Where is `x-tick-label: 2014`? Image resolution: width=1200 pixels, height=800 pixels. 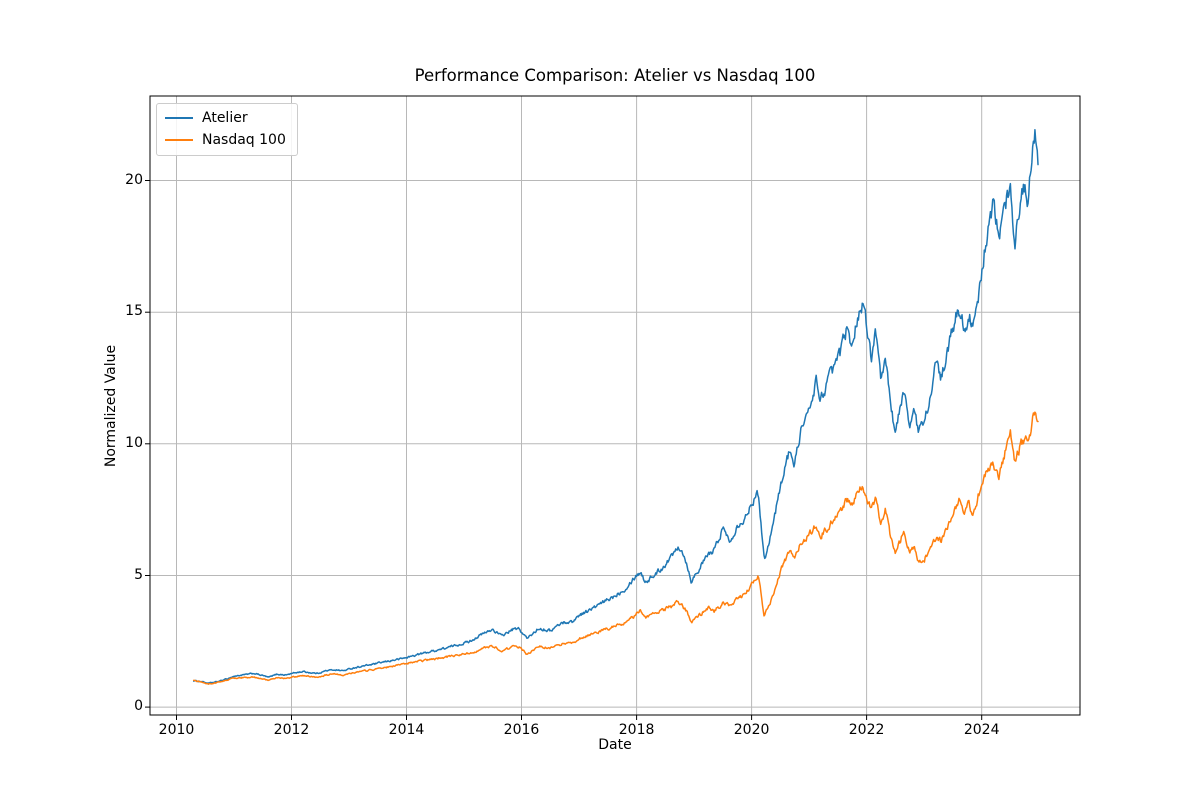
x-tick-label: 2014 is located at coordinates (406, 730).